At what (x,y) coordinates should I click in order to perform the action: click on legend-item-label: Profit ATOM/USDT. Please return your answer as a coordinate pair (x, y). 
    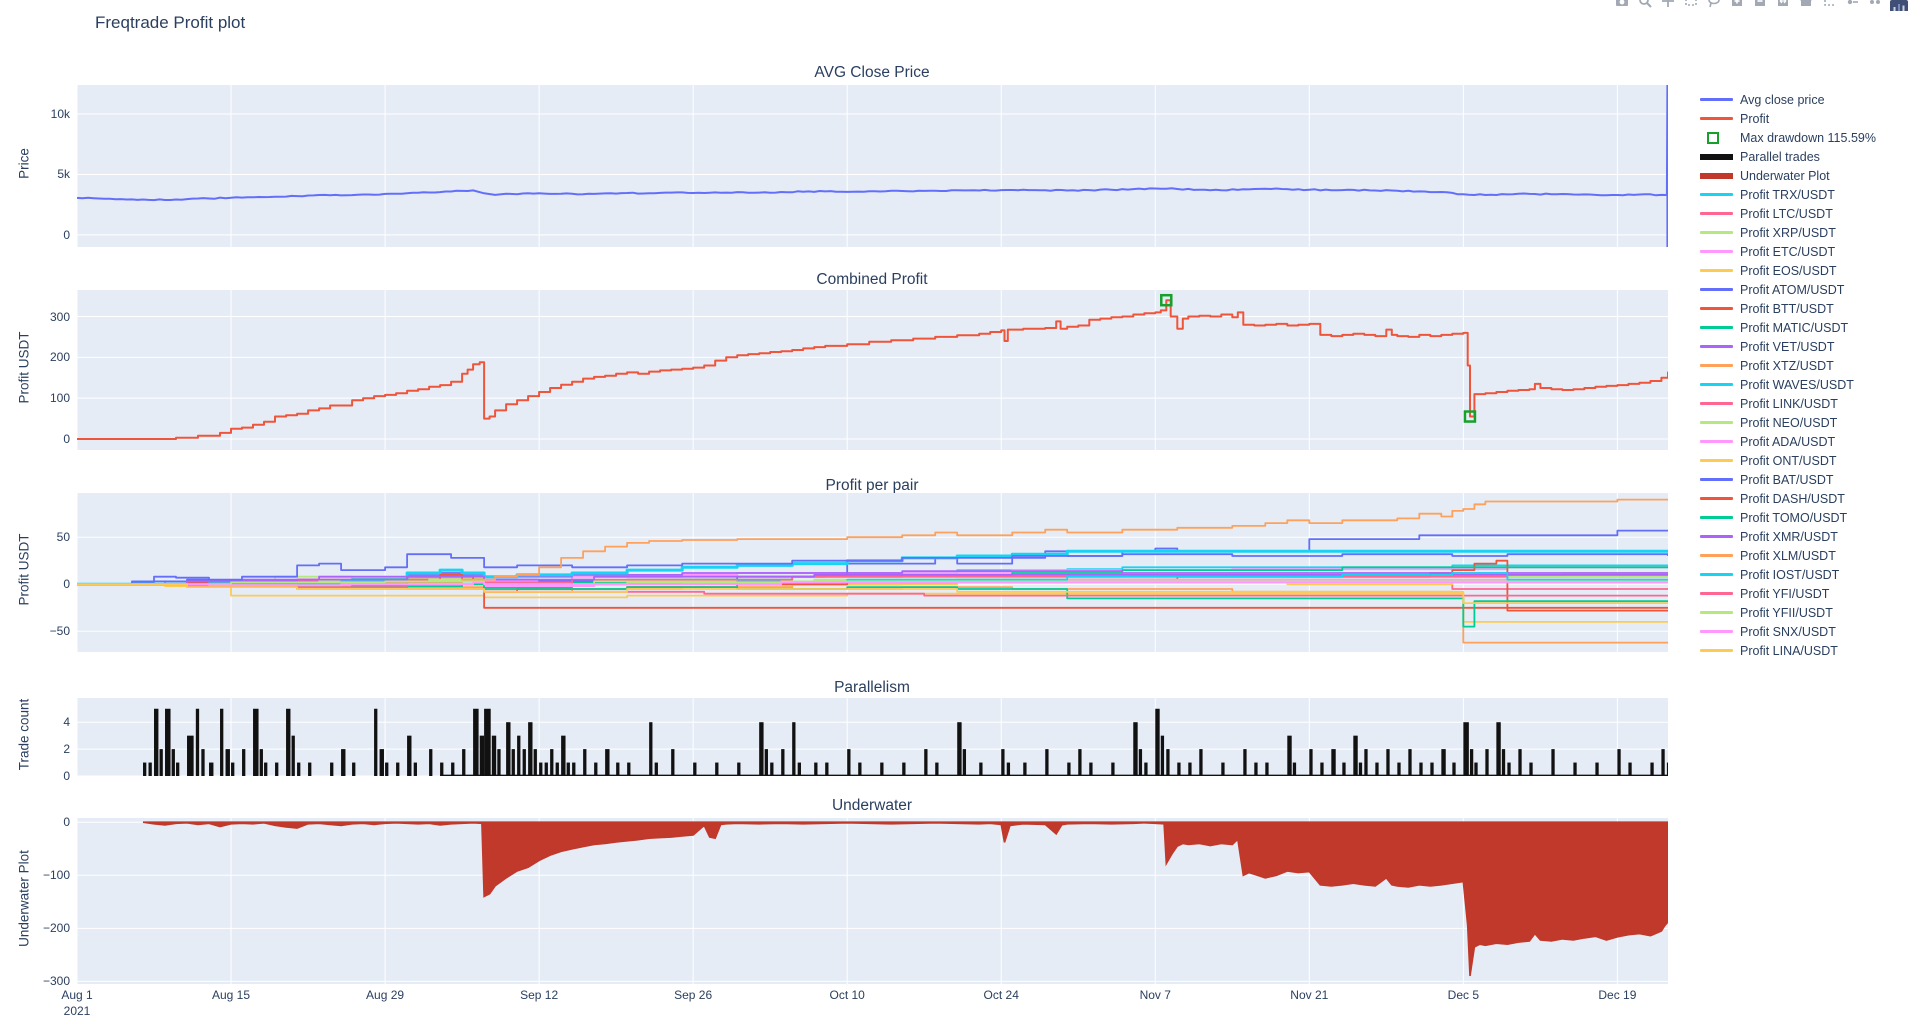
    Looking at the image, I should click on (1792, 289).